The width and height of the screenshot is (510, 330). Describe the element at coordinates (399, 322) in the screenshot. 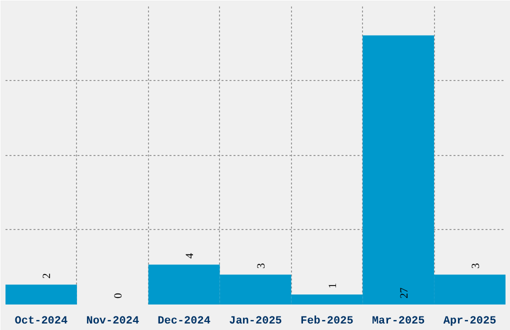

I see `x-tick-label: Mar-2025` at that location.